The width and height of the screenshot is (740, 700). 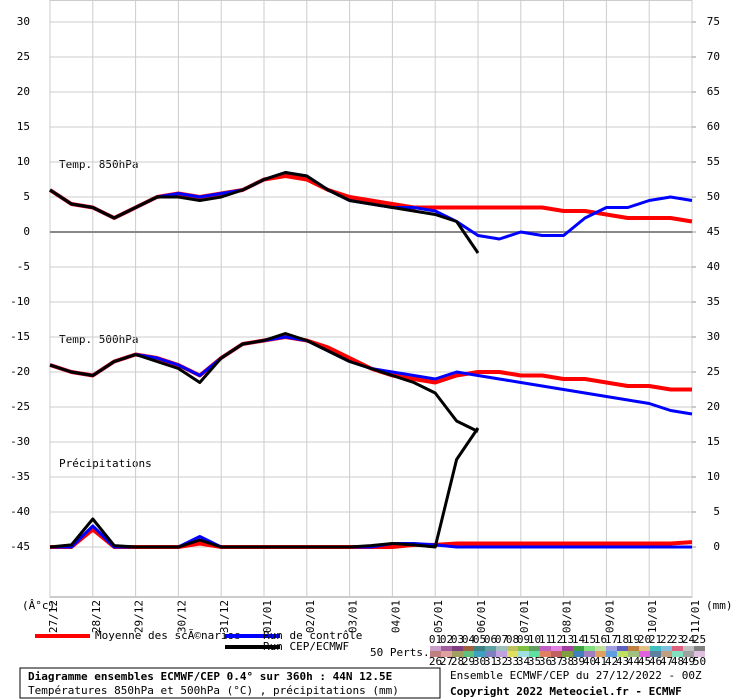 I want to click on perturbation-label: 13, so click(x=567, y=639).